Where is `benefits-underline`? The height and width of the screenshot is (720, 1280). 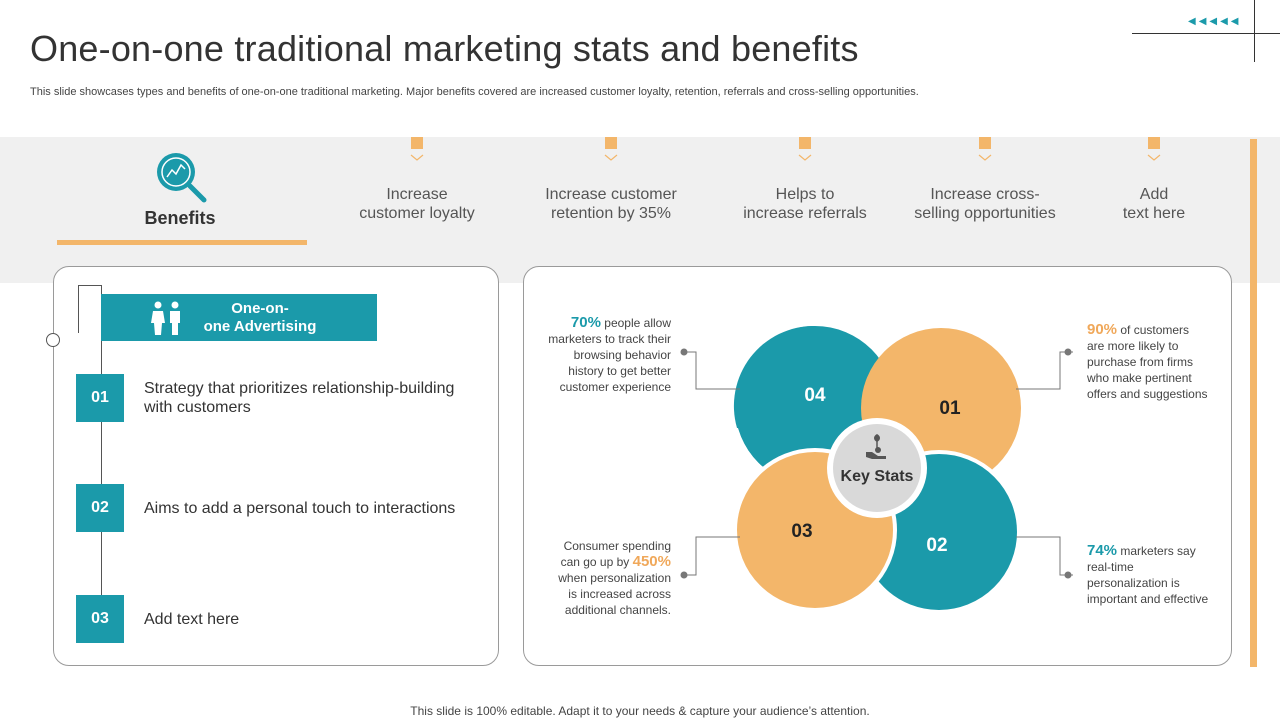 benefits-underline is located at coordinates (182, 242).